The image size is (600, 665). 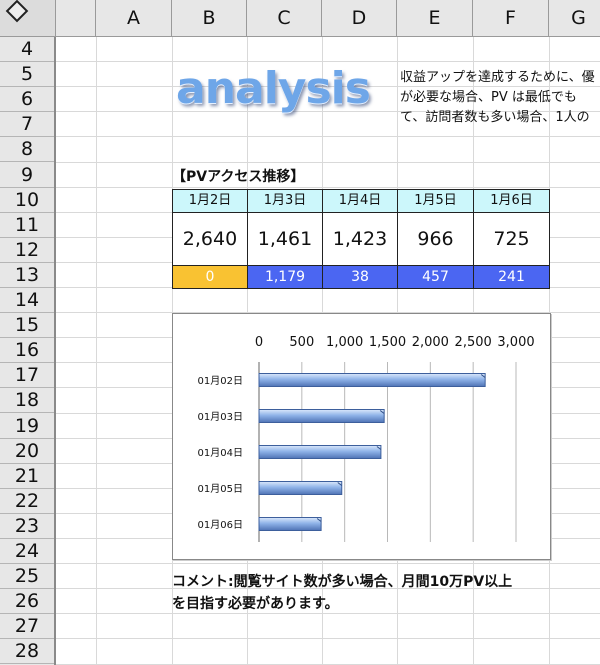 What do you see at coordinates (210, 277) in the screenshot?
I see `pv-diff-cell: 0` at bounding box center [210, 277].